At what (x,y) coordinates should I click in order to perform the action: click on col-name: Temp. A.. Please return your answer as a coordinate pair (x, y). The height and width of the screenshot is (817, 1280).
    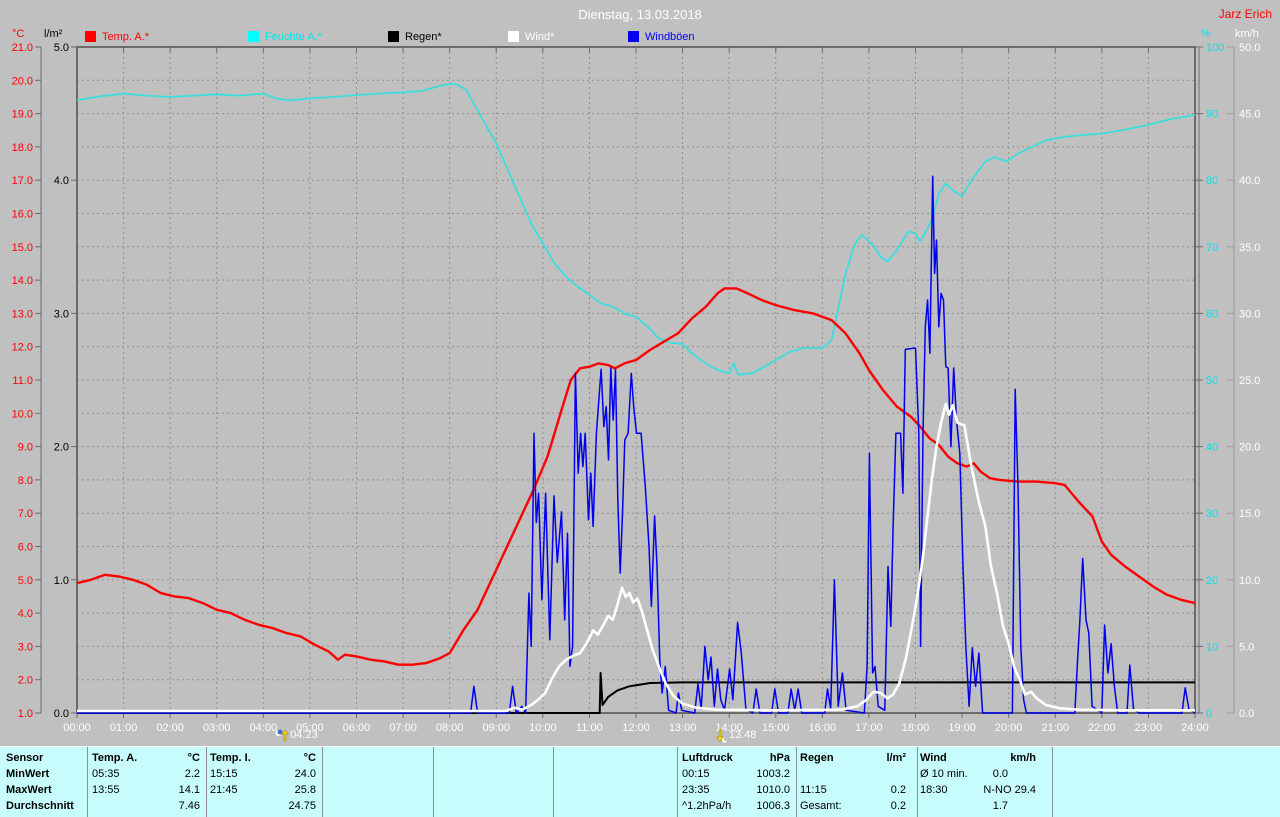
    Looking at the image, I should click on (115, 758).